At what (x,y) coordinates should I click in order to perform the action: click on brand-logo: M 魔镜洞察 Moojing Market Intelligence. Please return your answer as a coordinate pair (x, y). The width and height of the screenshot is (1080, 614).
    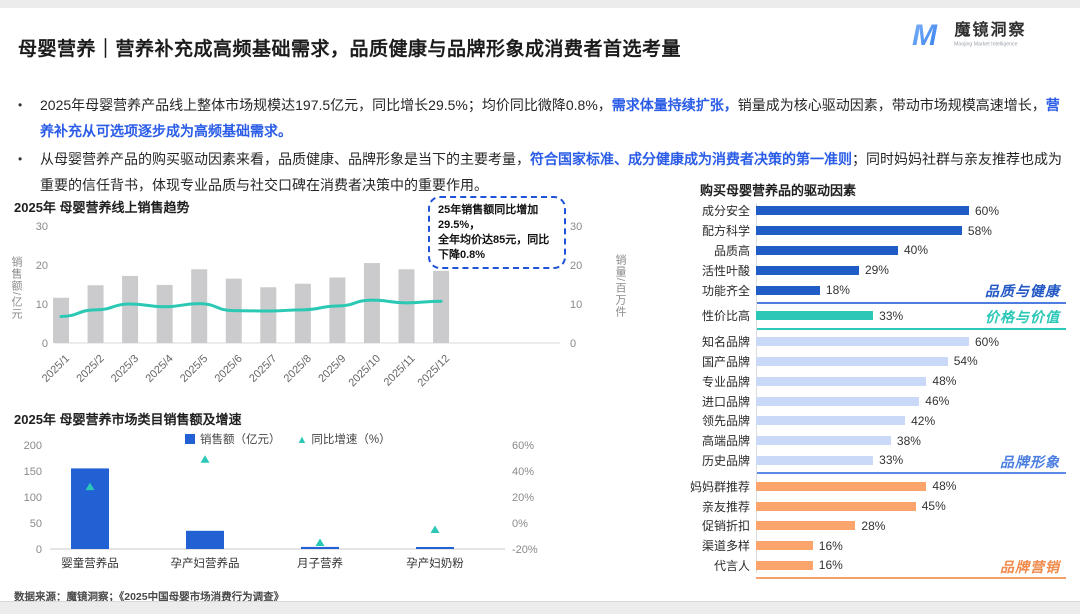
    Looking at the image, I should click on (988, 33).